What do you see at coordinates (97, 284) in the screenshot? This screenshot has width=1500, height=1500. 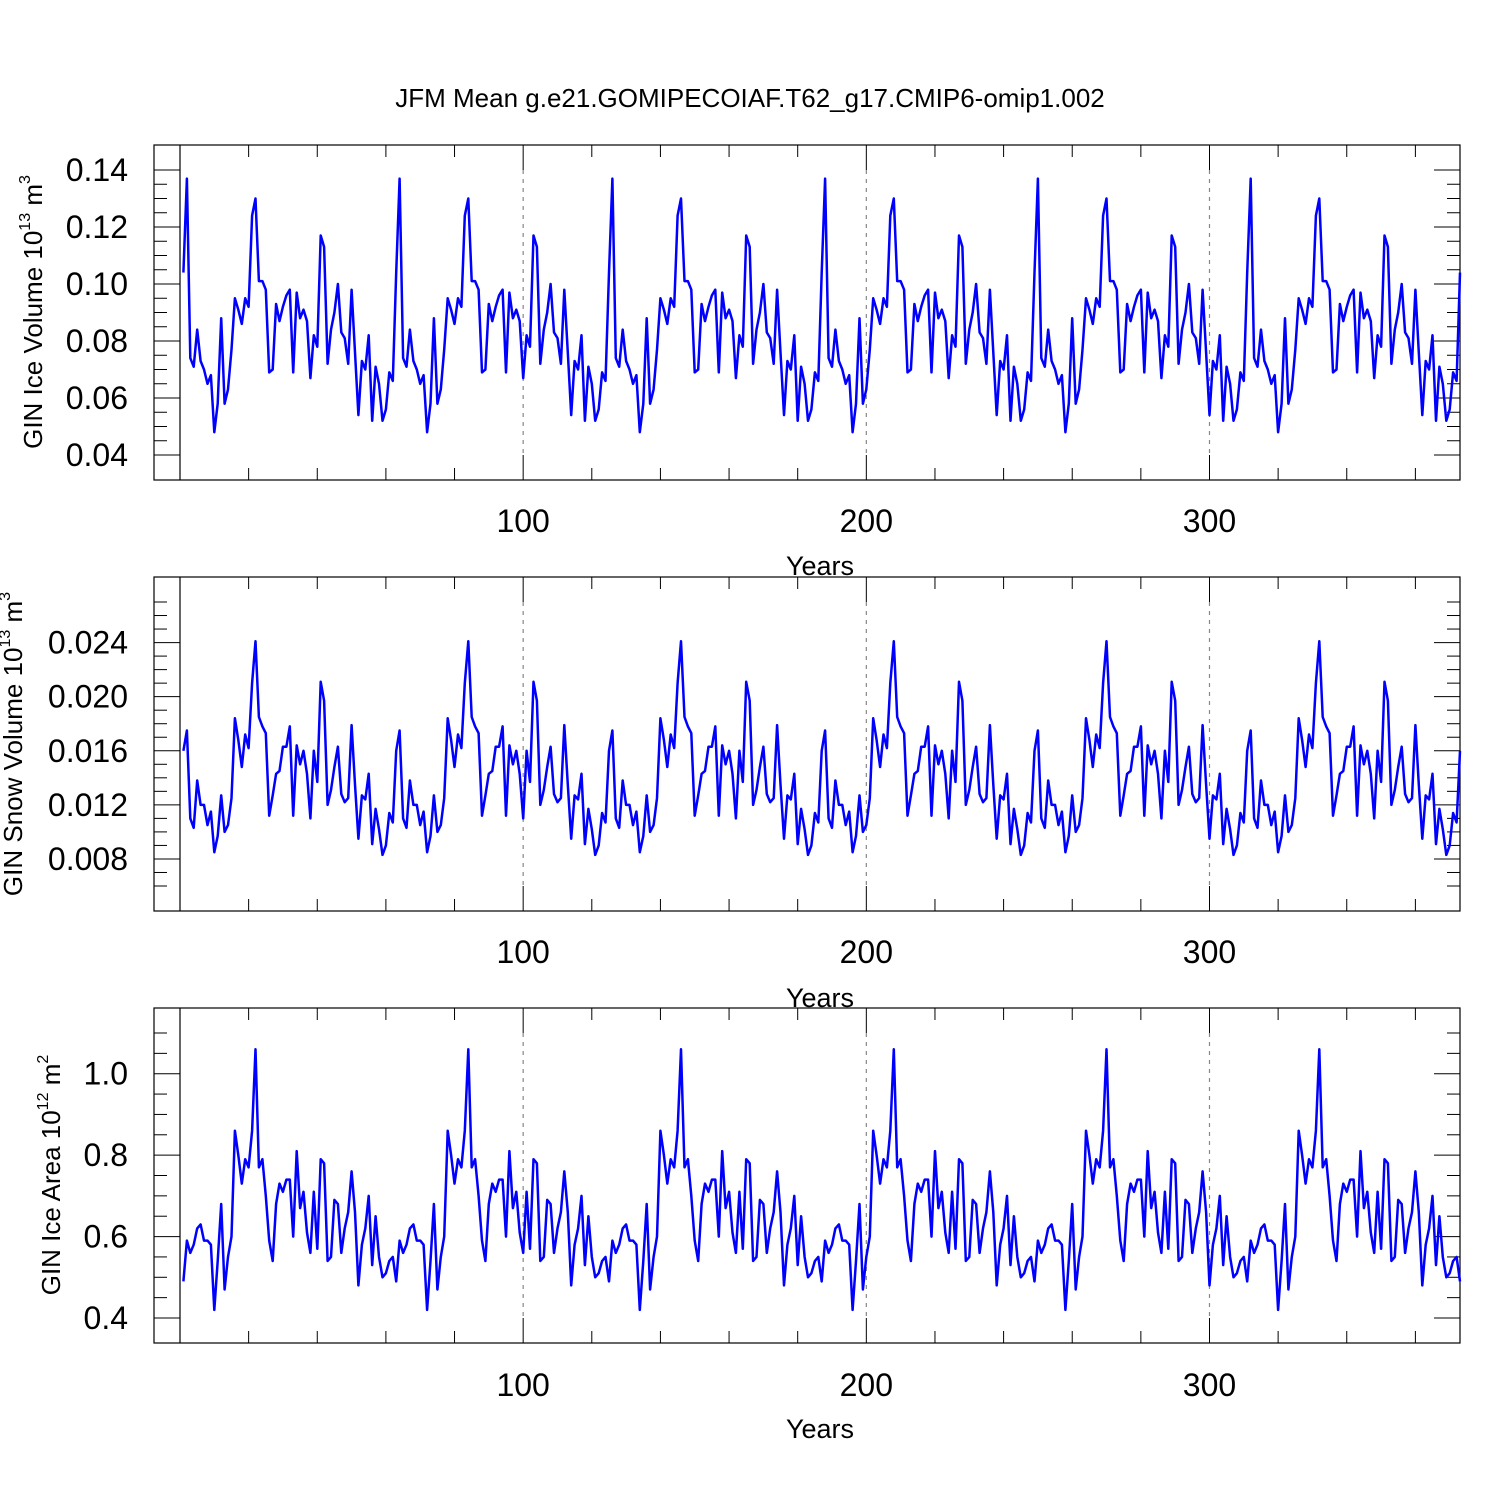 I see `y-tick-label: 0.10` at bounding box center [97, 284].